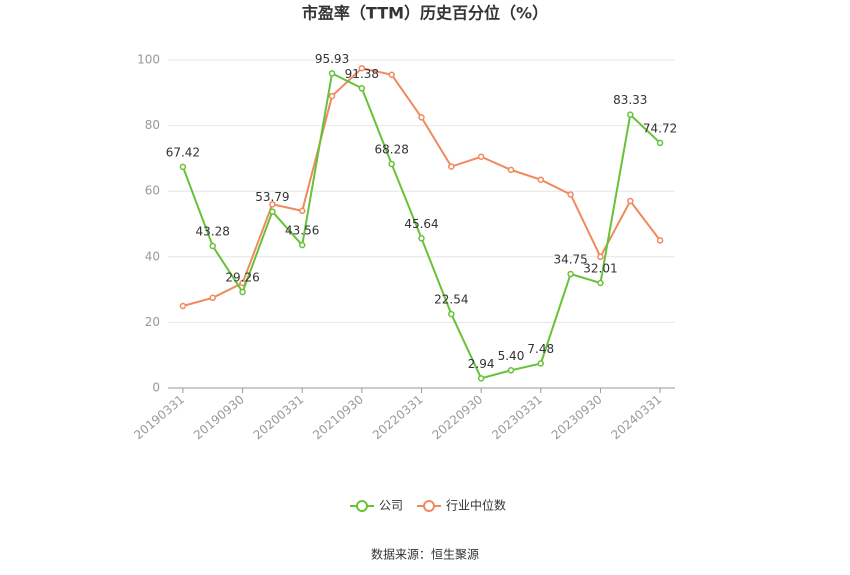  Describe the element at coordinates (517, 417) in the screenshot. I see `x-tick-label: 20230331` at that location.